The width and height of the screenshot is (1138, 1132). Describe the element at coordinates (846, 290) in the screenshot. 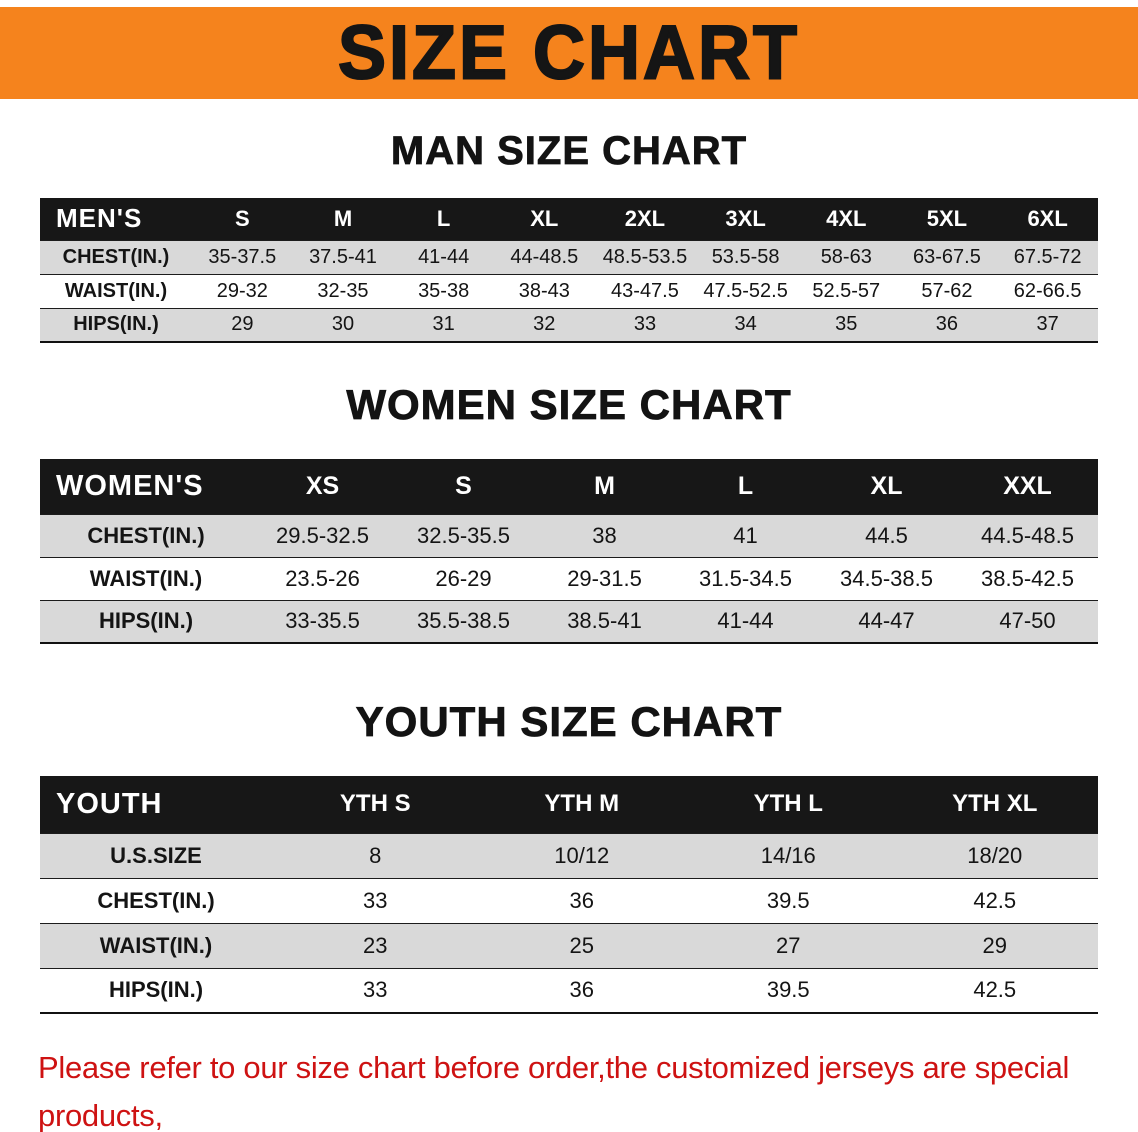

I see `size-value-cell: 52.5-57` at that location.